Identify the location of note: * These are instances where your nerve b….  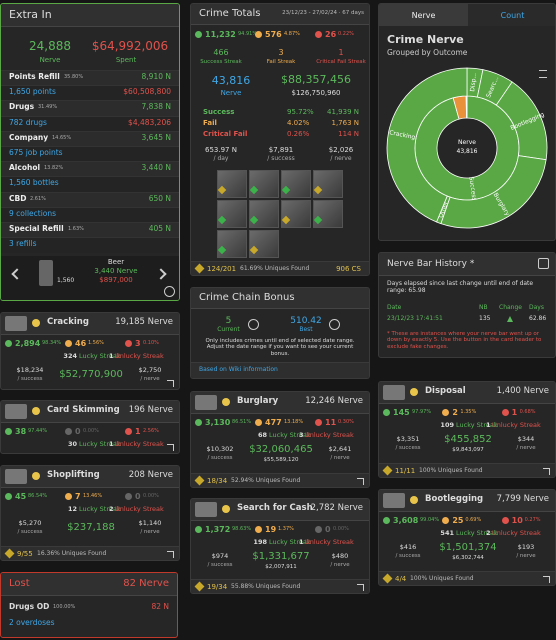
(464, 340).